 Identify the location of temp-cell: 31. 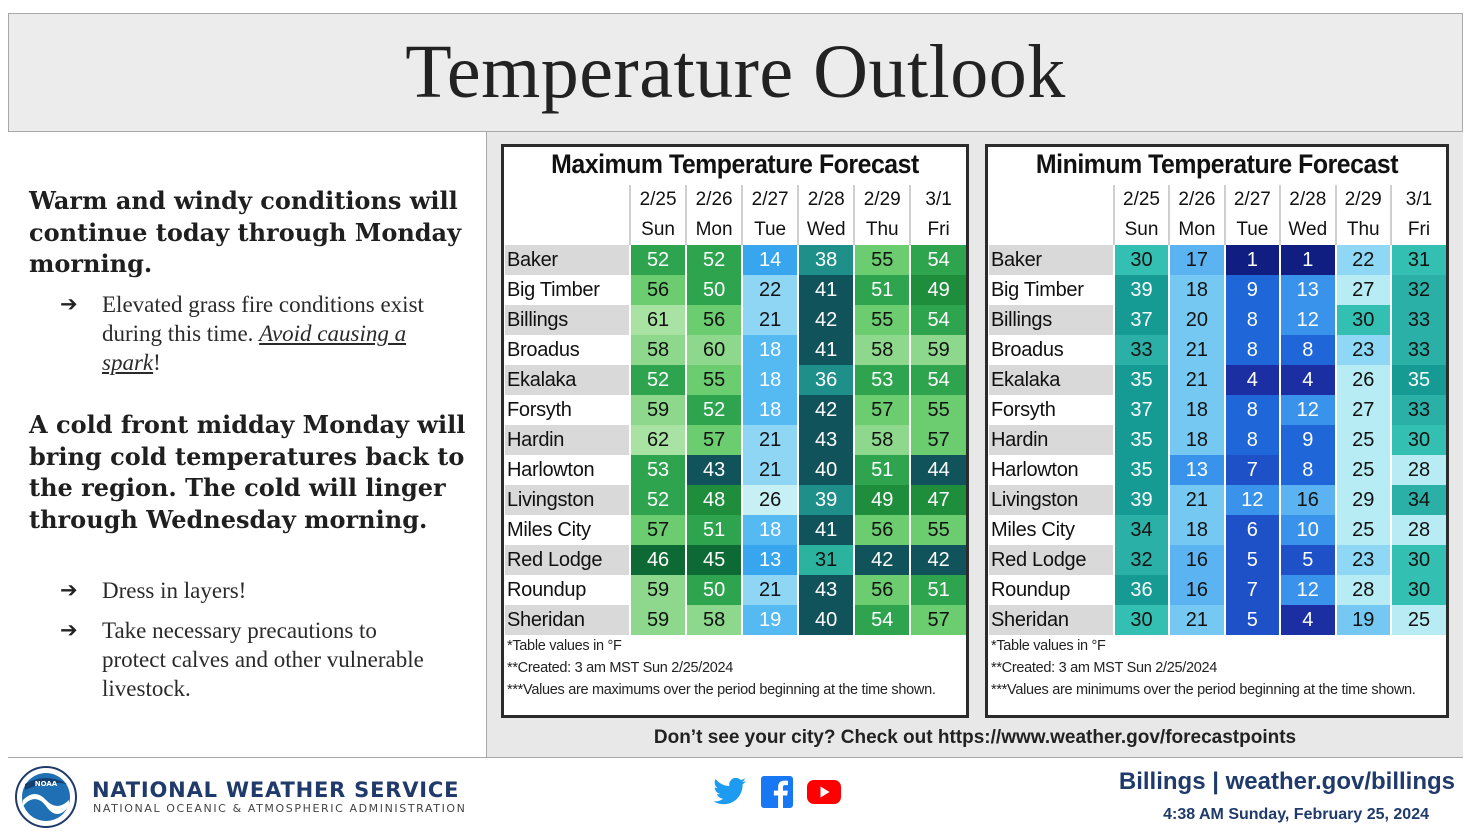
(1417, 260).